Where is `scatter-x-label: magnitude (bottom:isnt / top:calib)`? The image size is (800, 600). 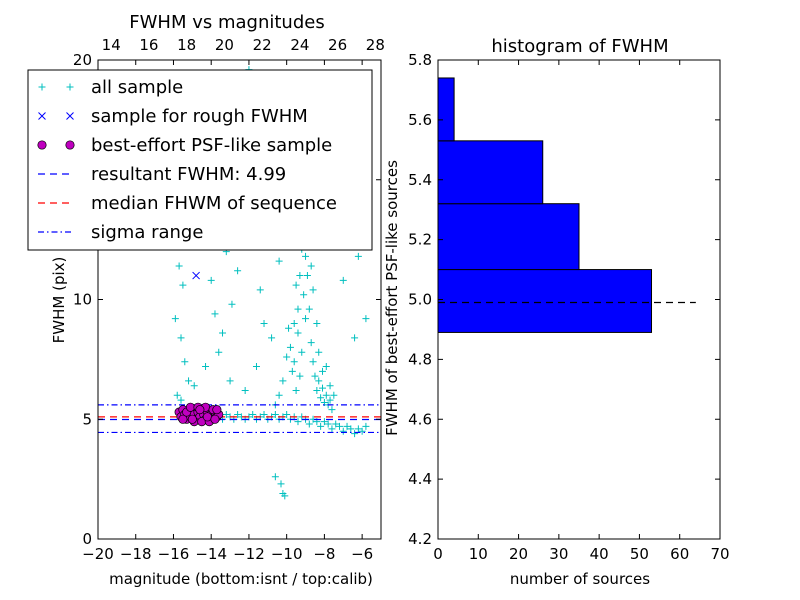
scatter-x-label: magnitude (bottom:isnt / top:calib) is located at coordinates (241, 579).